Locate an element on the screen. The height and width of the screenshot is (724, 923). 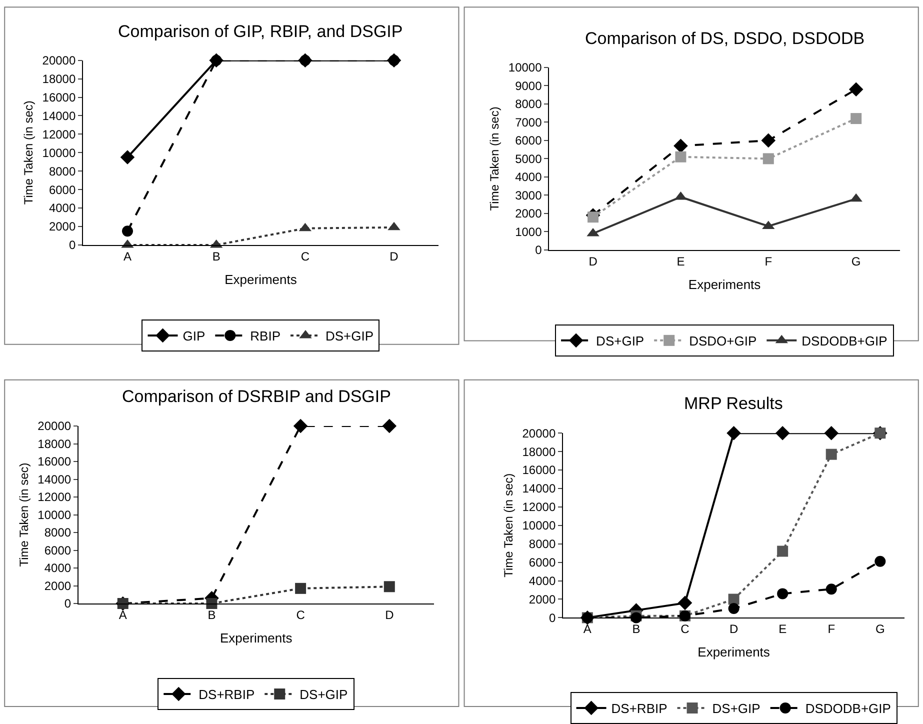
chart-title: Comparison of DS, DSDO, DSDODB is located at coordinates (725, 38).